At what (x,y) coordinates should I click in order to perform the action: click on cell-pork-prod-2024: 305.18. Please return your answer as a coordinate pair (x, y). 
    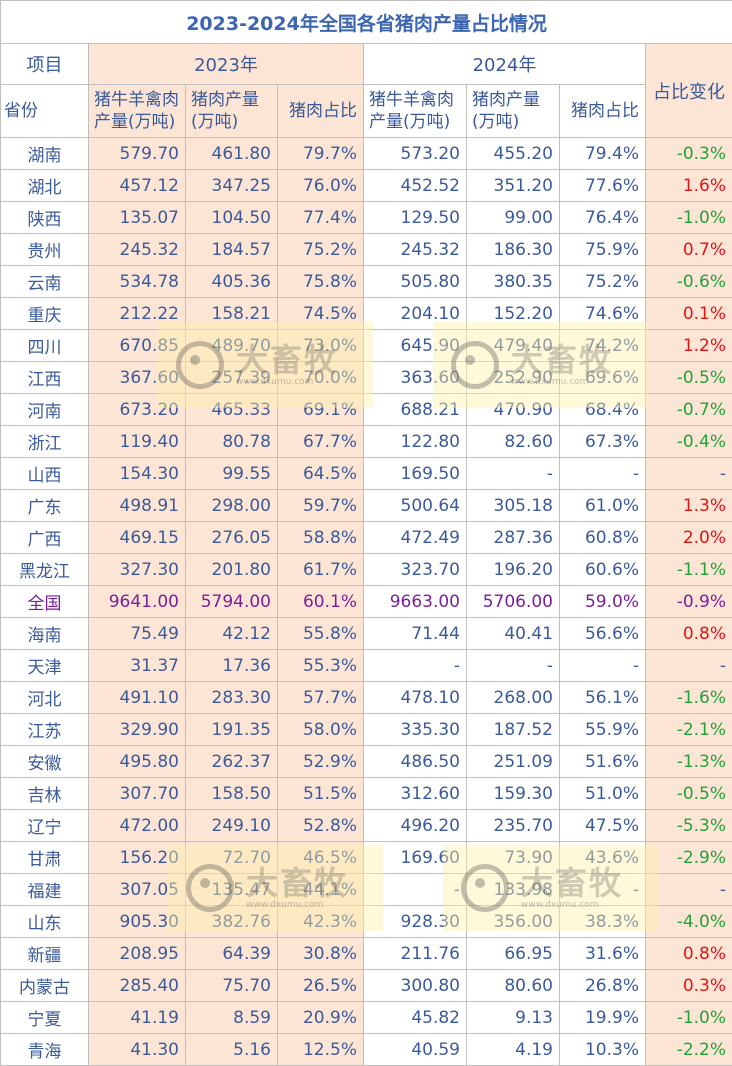
    Looking at the image, I should click on (513, 506).